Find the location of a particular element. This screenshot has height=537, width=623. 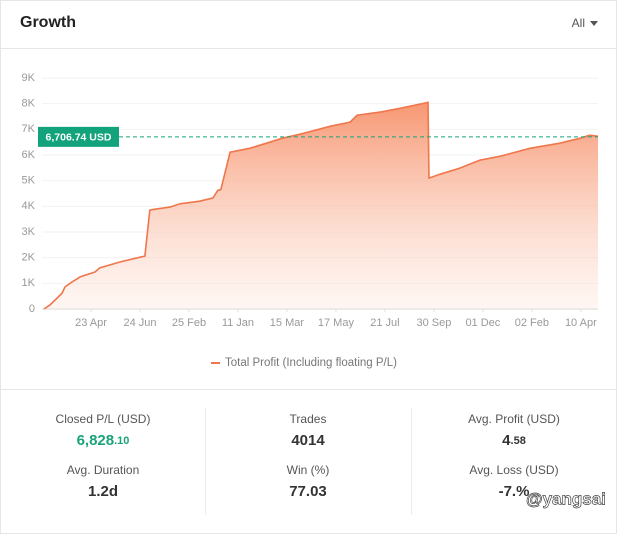

y-tick-label: 3K is located at coordinates (29, 232).